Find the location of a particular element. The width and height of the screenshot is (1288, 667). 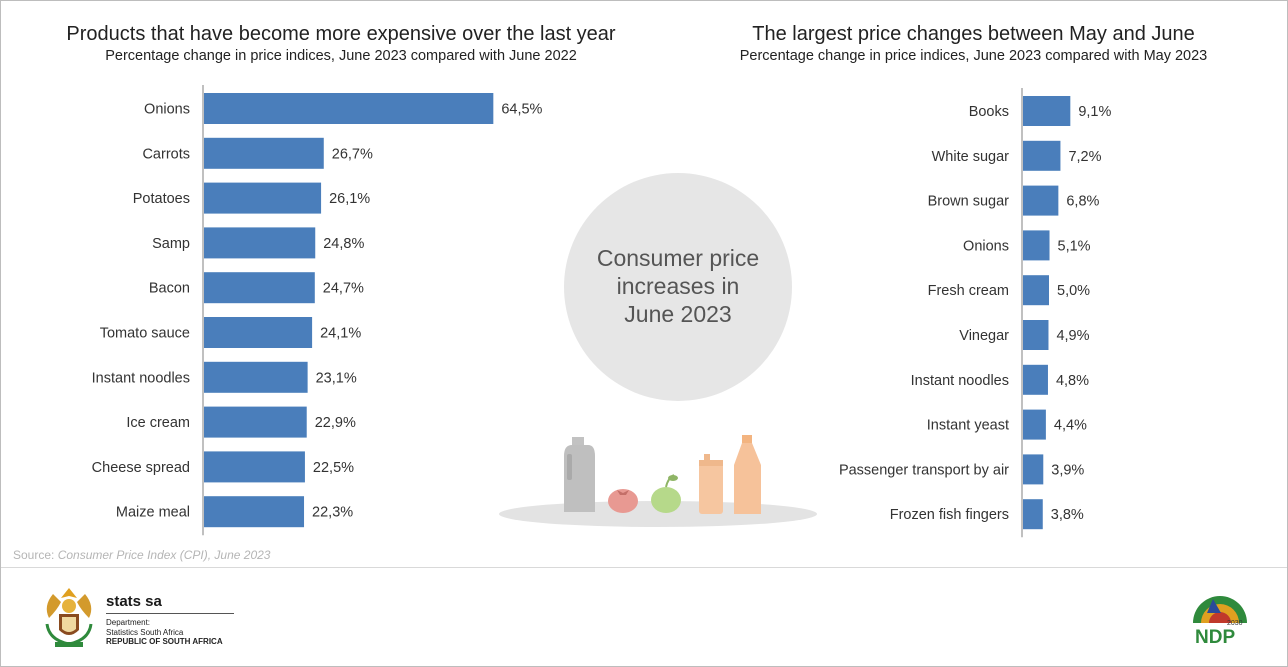

value-label: 22,9% is located at coordinates (335, 423).